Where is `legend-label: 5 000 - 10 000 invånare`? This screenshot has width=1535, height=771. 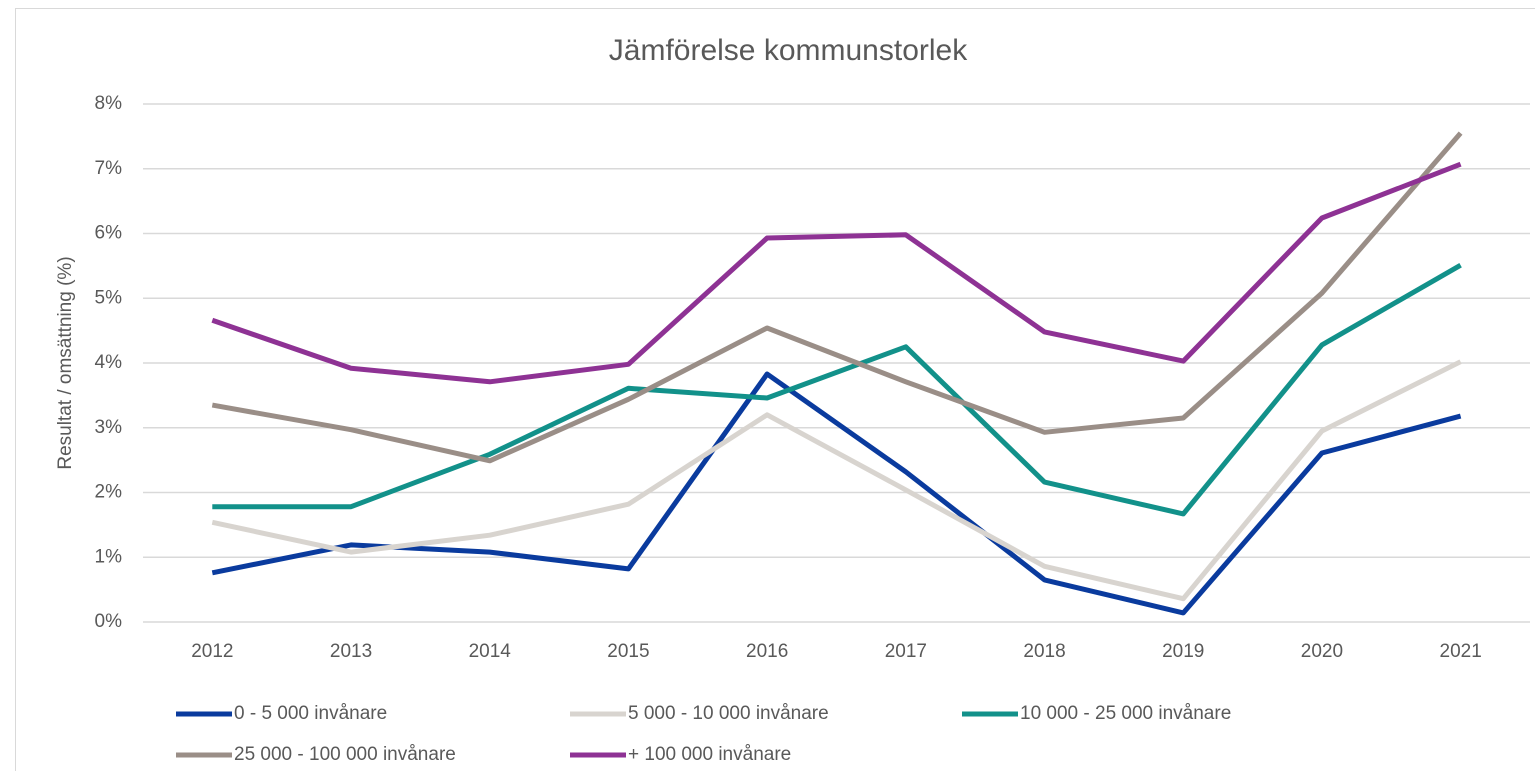 legend-label: 5 000 - 10 000 invånare is located at coordinates (728, 713).